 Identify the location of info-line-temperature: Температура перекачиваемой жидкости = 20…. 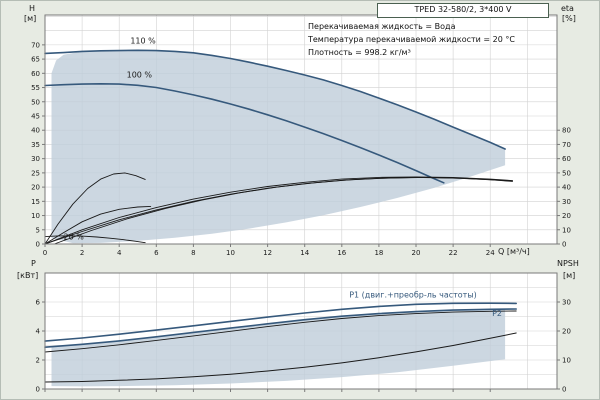
(411, 39).